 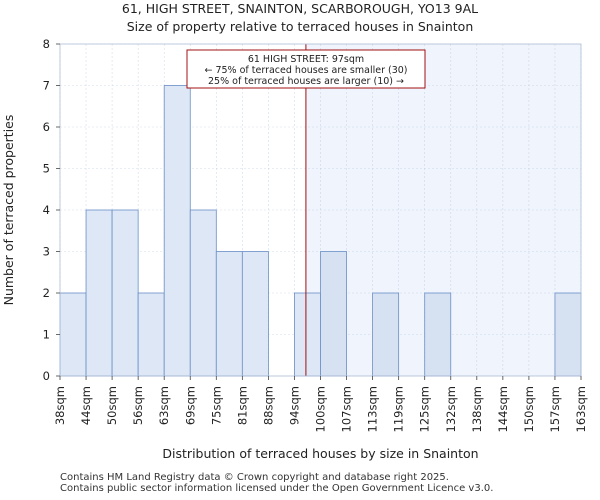 What do you see at coordinates (373, 409) in the screenshot?
I see `x-tick-label: 113sqm` at bounding box center [373, 409].